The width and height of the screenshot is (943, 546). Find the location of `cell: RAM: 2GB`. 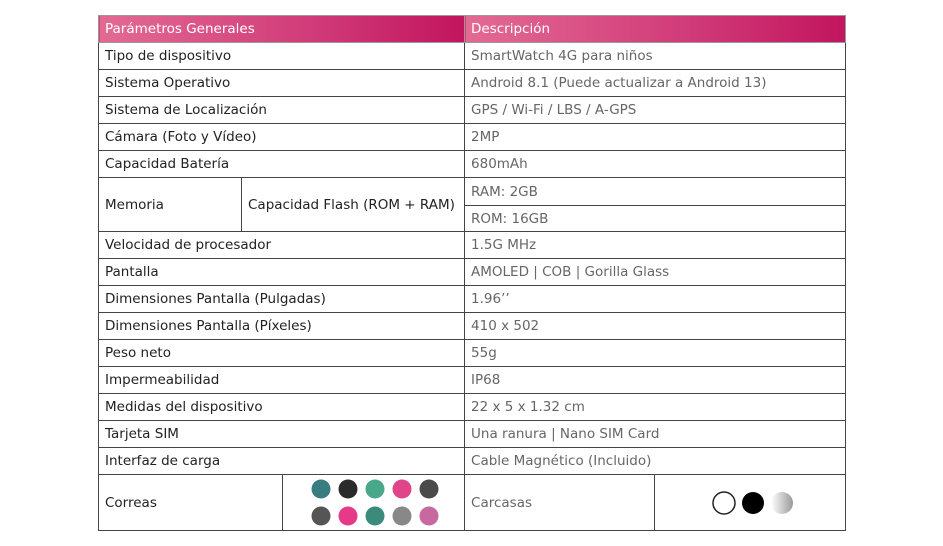

cell: RAM: 2GB is located at coordinates (655, 191).